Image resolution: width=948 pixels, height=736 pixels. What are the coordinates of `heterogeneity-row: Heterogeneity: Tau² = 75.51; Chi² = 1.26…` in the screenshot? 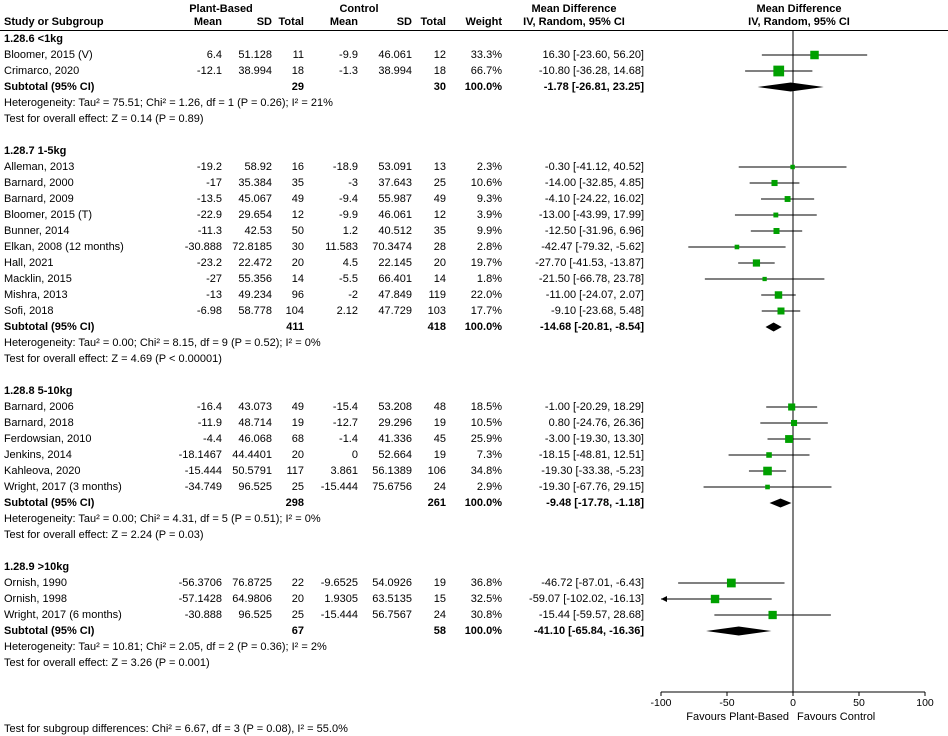 It's located at (325, 103).